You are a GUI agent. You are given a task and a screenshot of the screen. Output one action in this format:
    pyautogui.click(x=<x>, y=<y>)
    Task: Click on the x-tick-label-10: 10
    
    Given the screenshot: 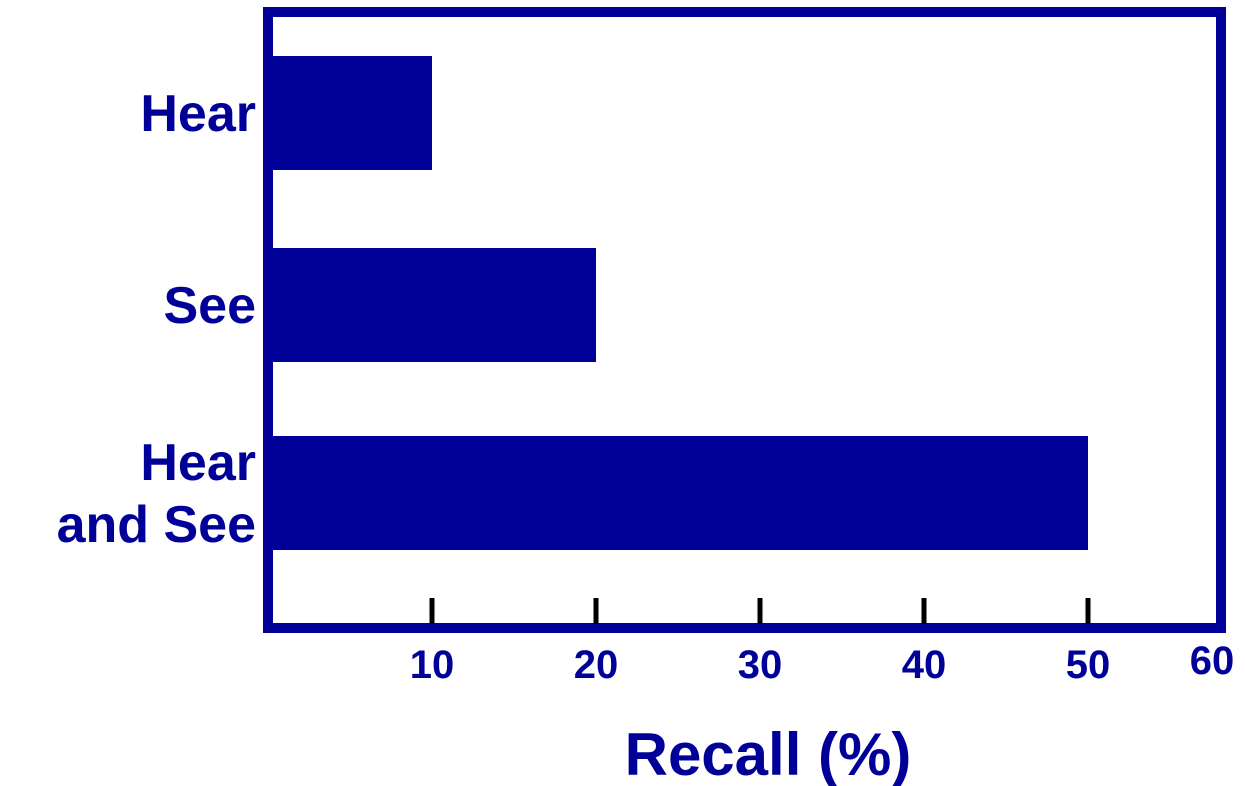 What is the action you would take?
    pyautogui.click(x=432, y=665)
    